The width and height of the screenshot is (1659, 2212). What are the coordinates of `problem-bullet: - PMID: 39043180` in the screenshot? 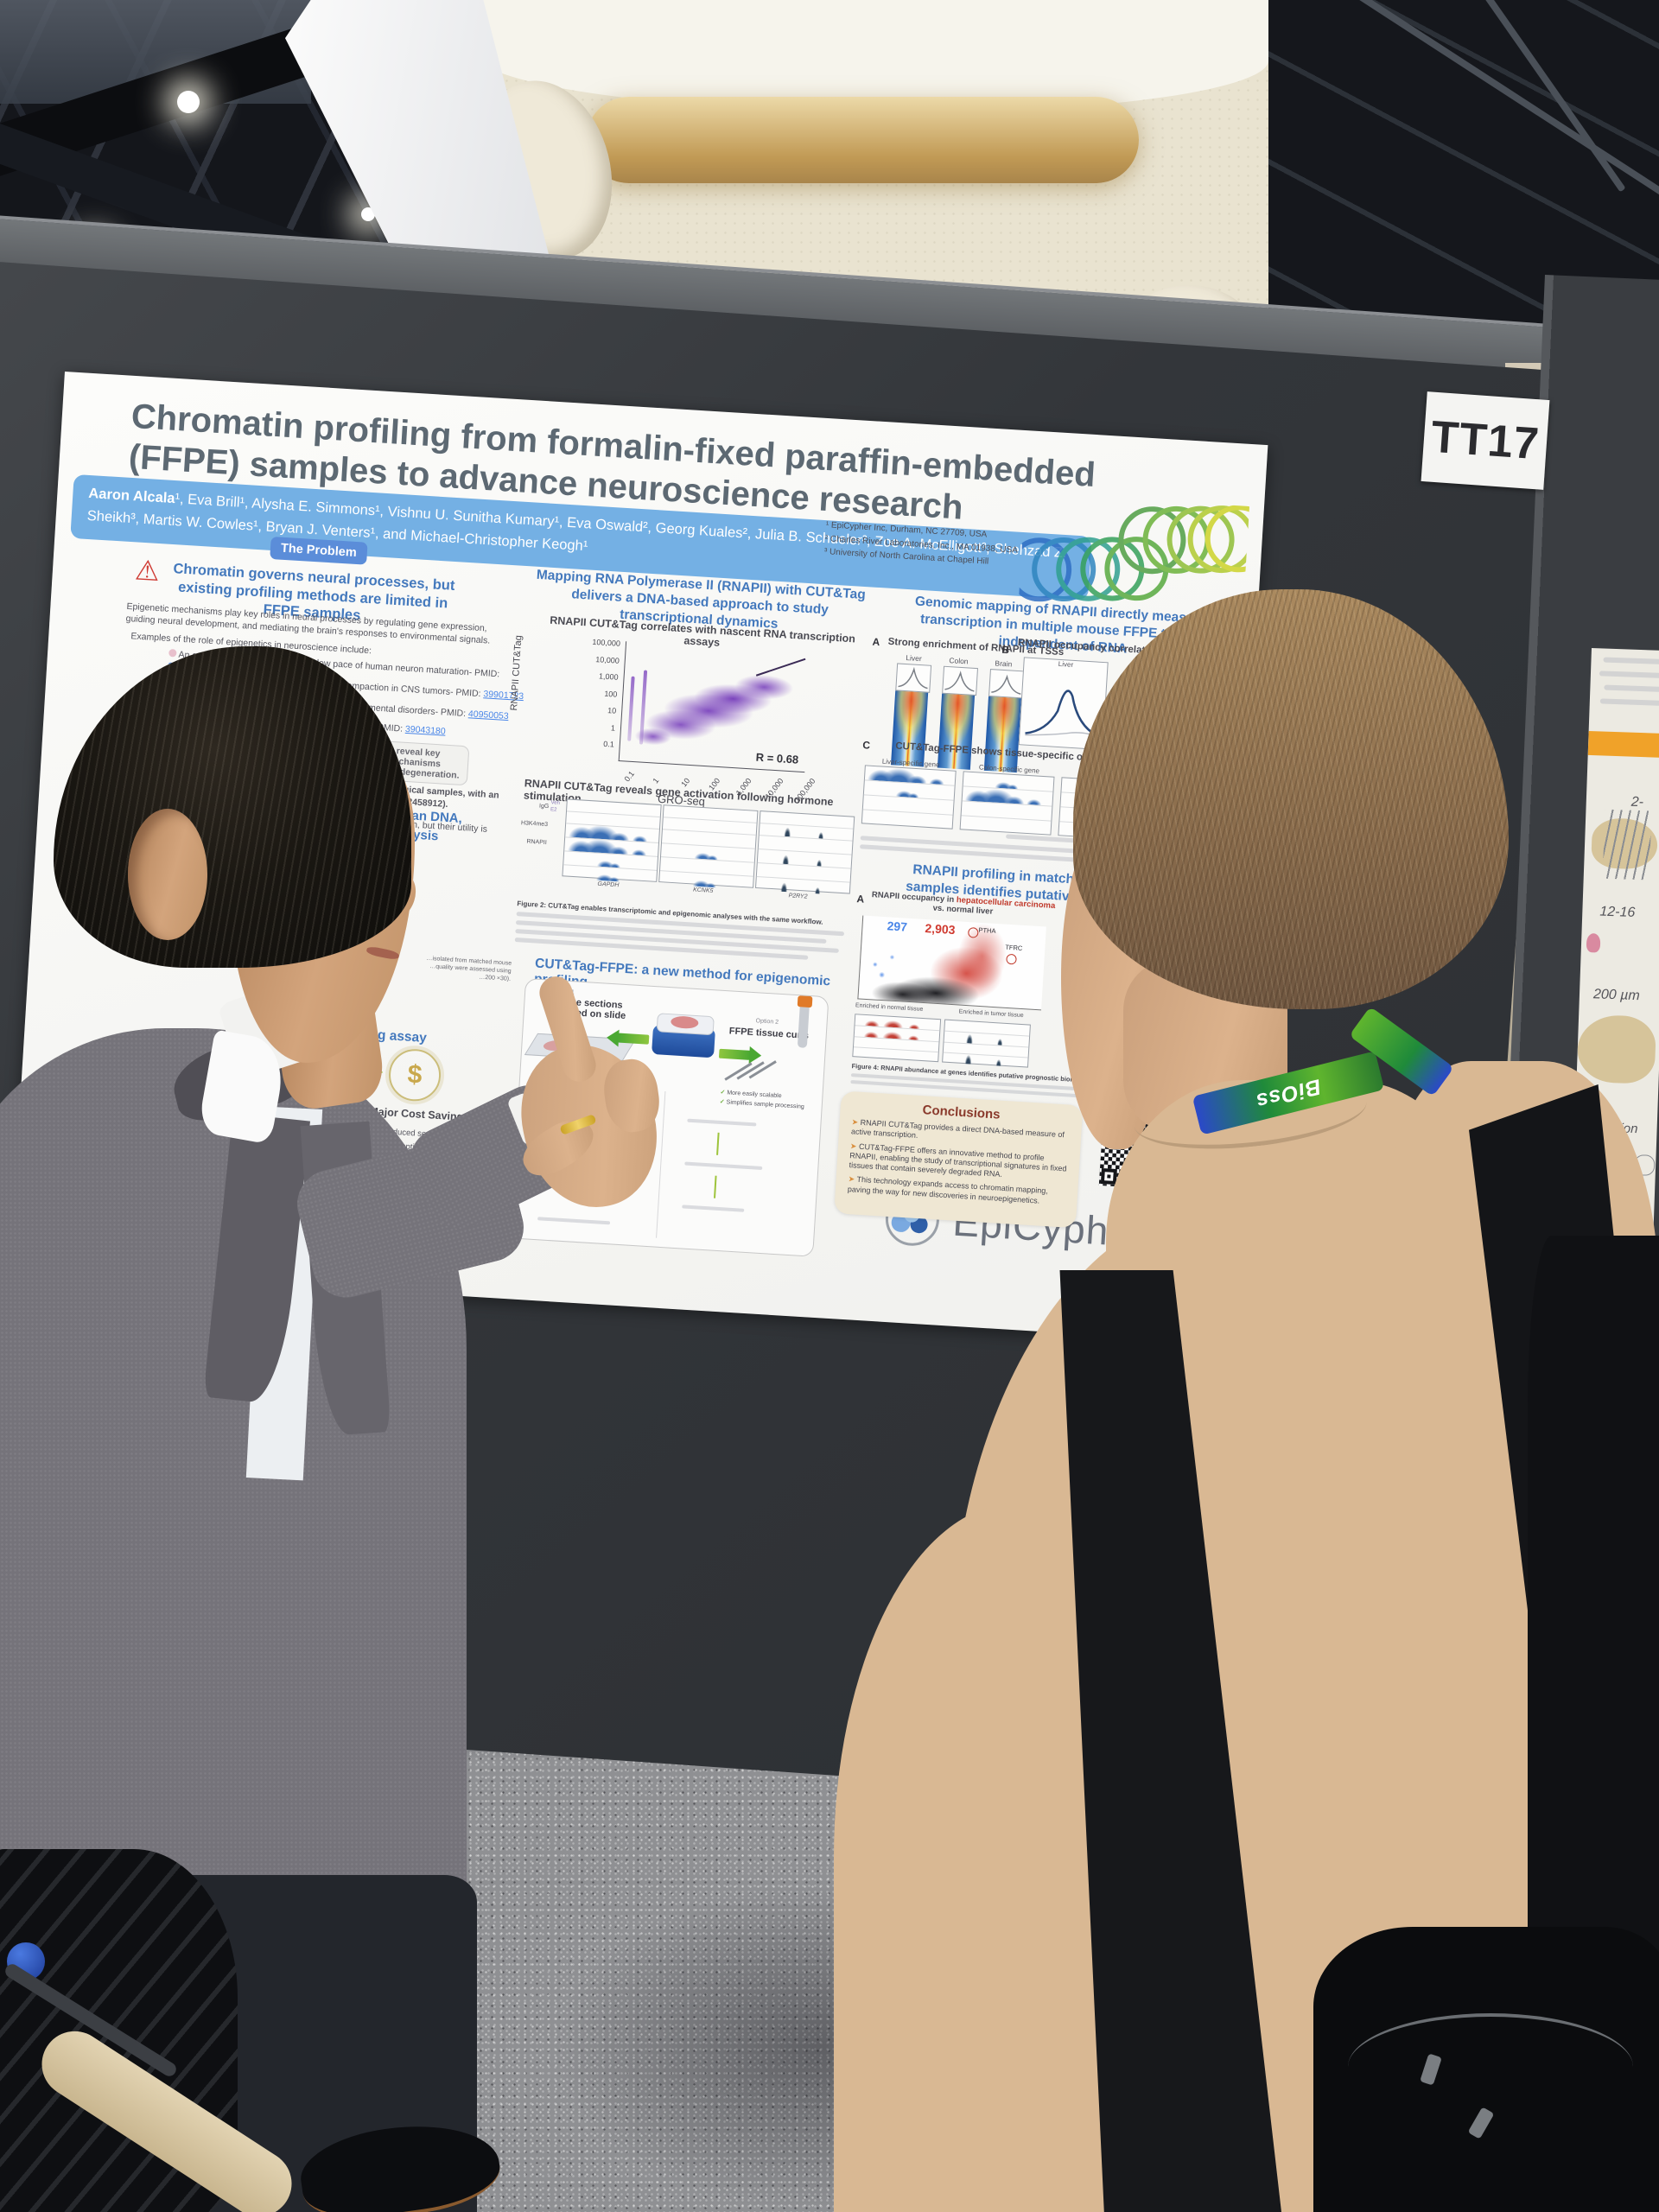 It's located at (409, 729).